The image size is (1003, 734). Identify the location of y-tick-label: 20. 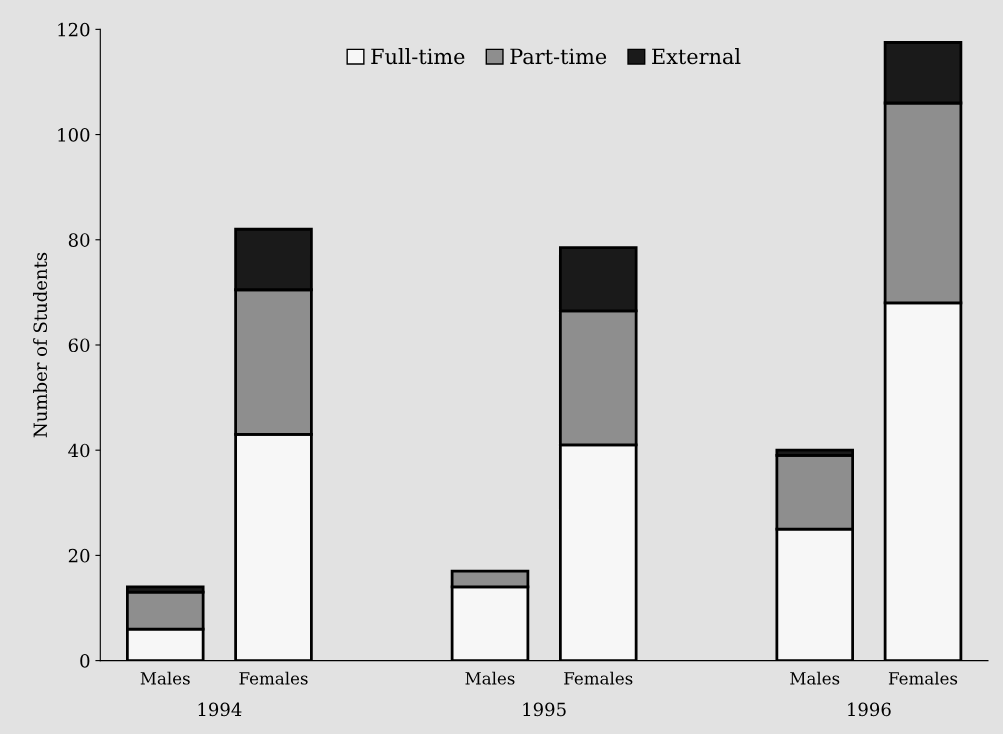
(79, 555).